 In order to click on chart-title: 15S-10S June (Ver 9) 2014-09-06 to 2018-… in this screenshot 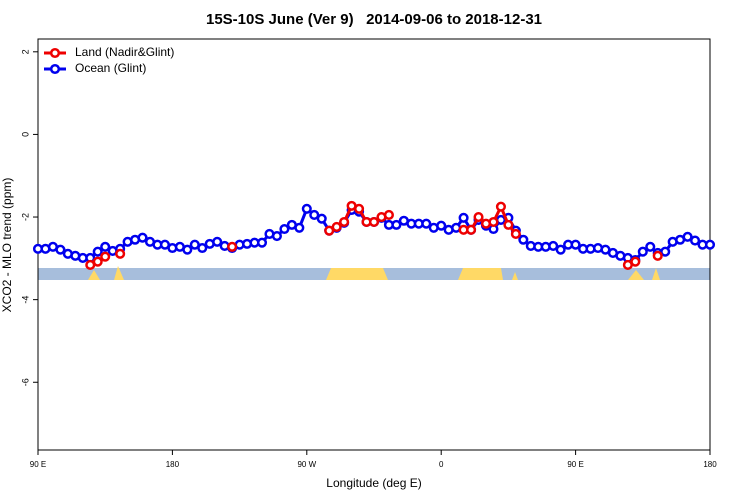, I will do `click(374, 19)`.